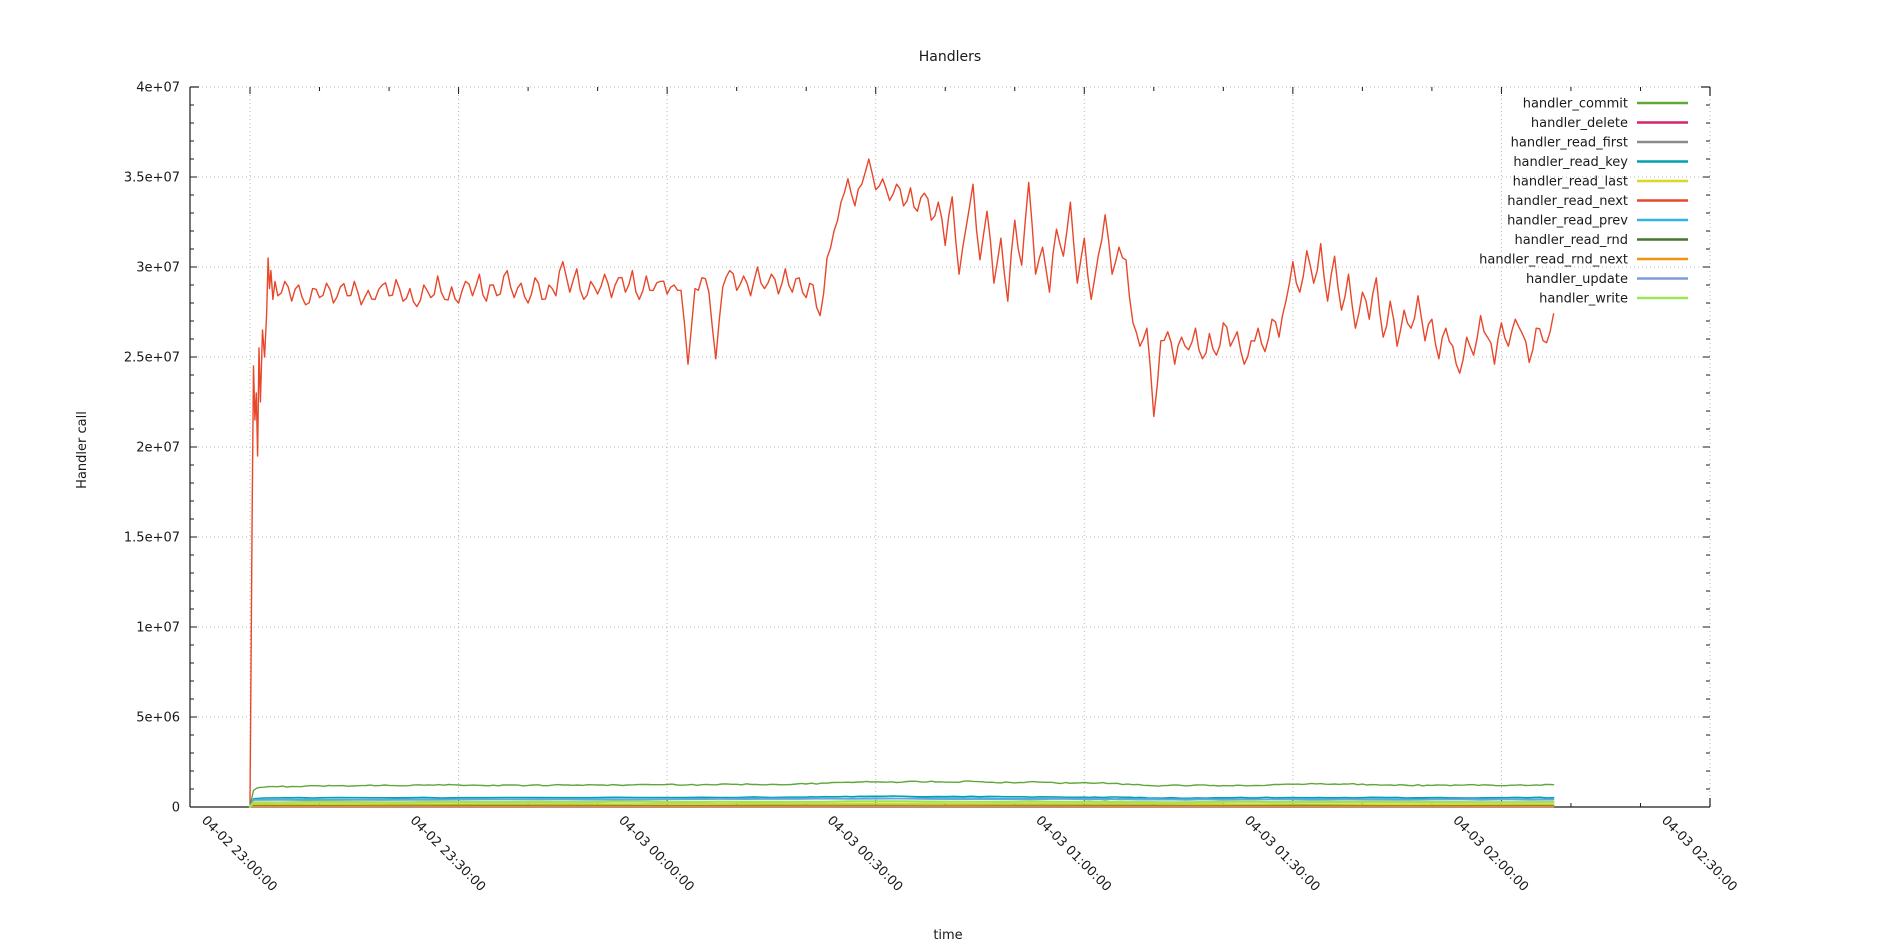 Image resolution: width=1900 pixels, height=950 pixels. I want to click on y-tick-label: 1e+07, so click(158, 628).